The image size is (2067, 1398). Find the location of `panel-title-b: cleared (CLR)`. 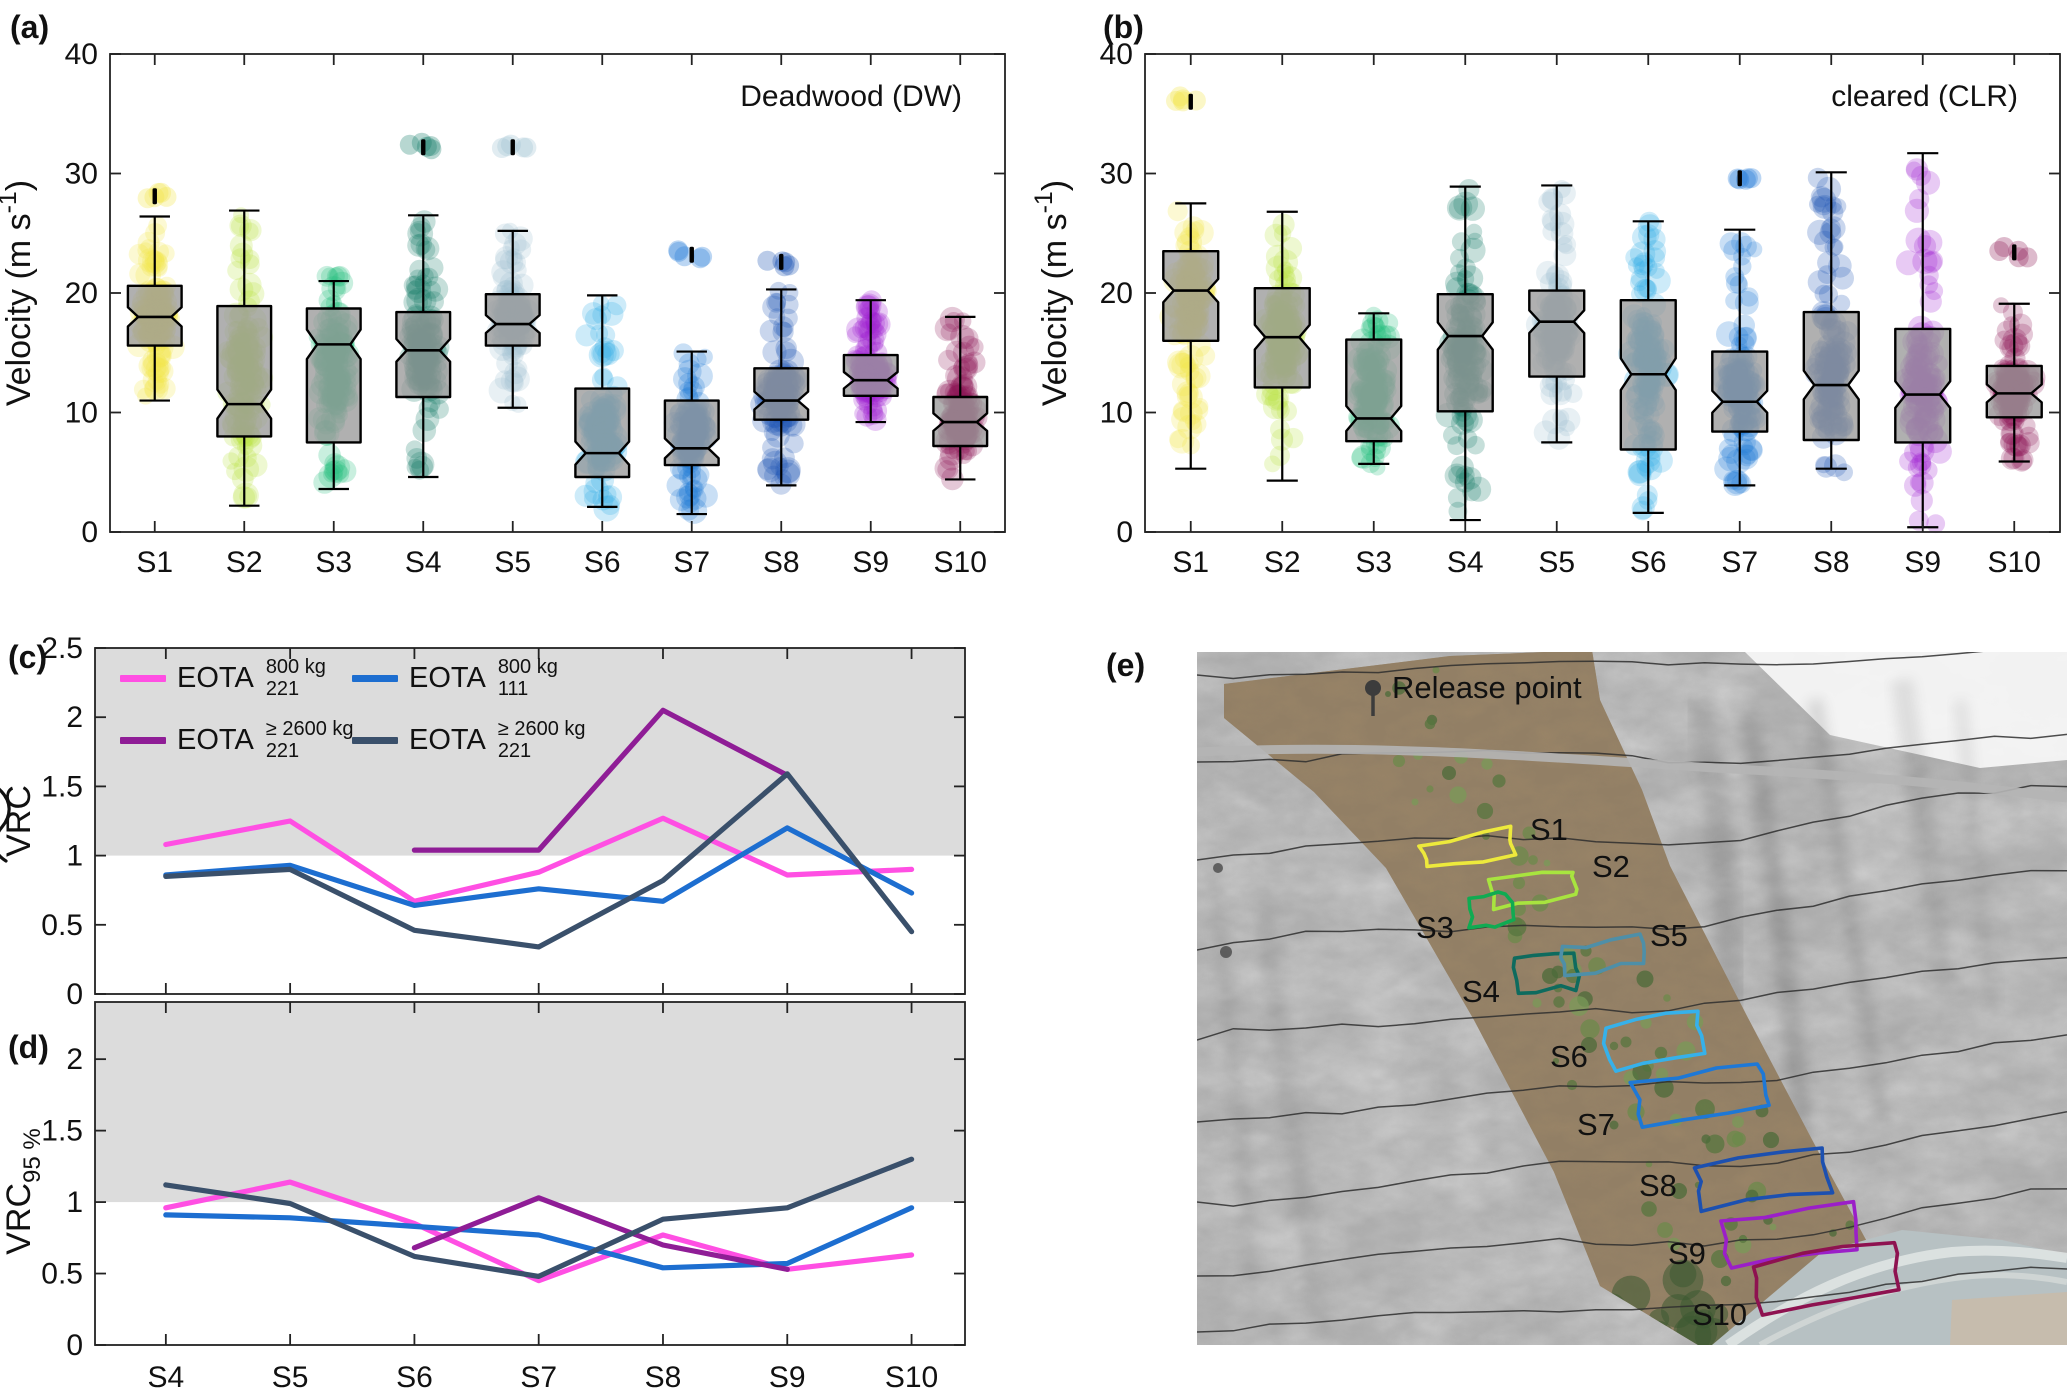

panel-title-b: cleared (CLR) is located at coordinates (1924, 96).